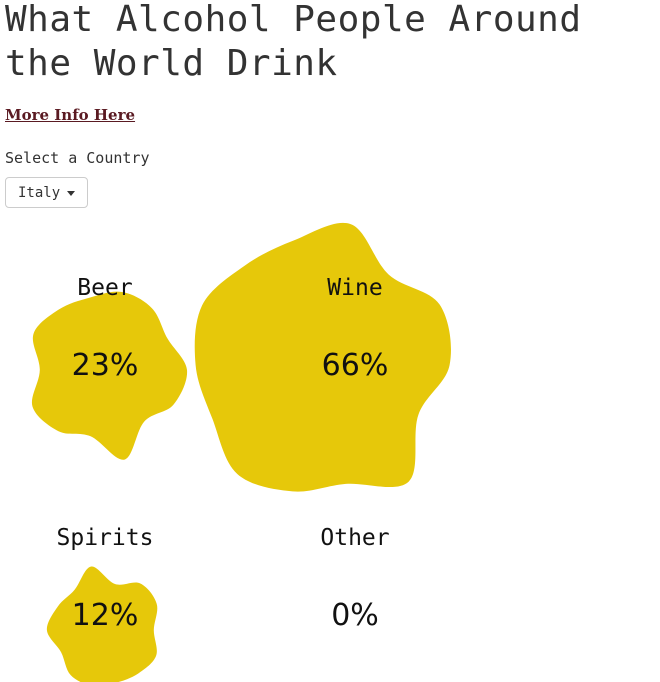 This screenshot has height=682, width=660. Describe the element at coordinates (355, 615) in the screenshot. I see `percent-label-other: 0%` at that location.